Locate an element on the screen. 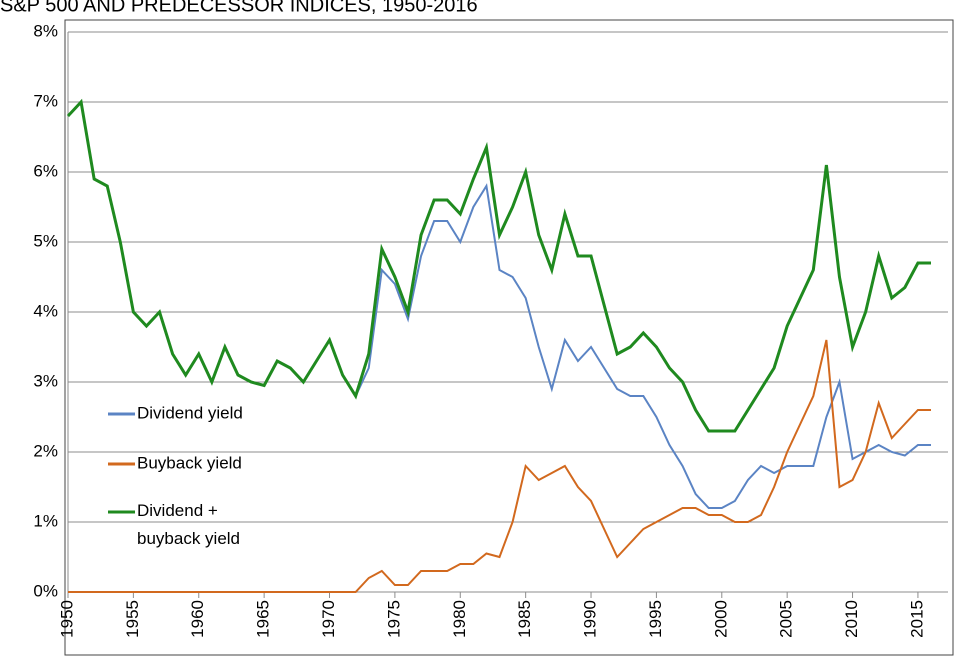  x-tick-label: 1970 is located at coordinates (328, 619).